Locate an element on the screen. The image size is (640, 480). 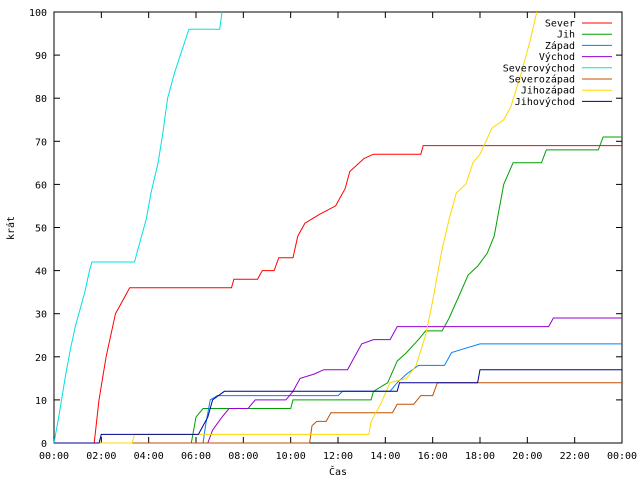
x-tick-label: 02:00 is located at coordinates (101, 456).